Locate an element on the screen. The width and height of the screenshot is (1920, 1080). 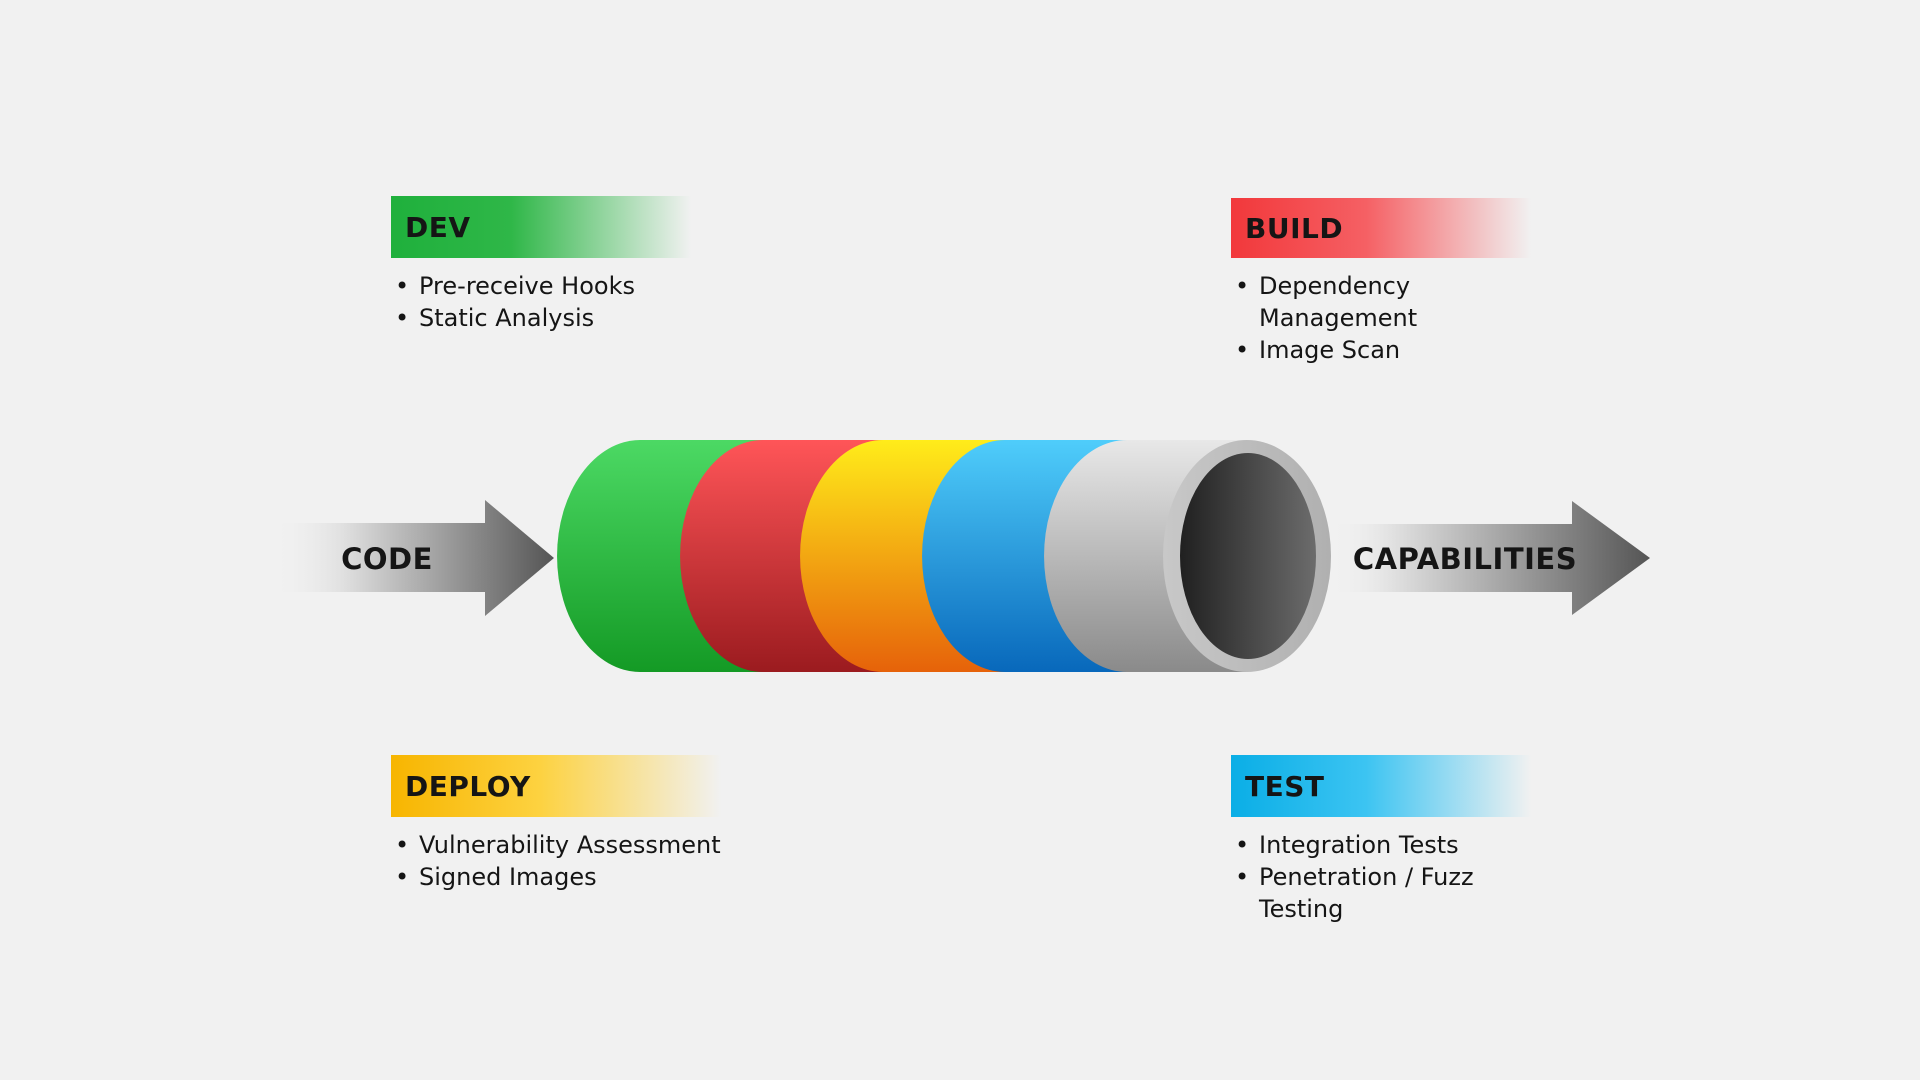
stage-build-title: BUILD is located at coordinates (1294, 228).